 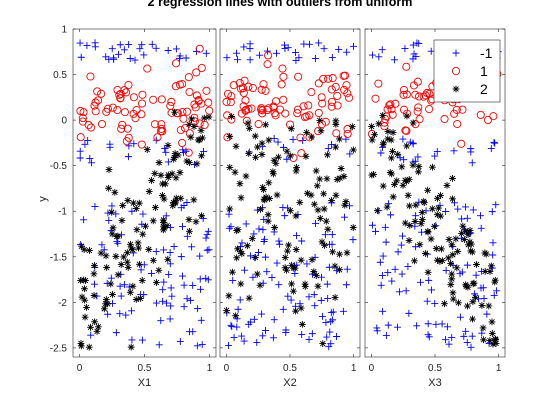 What do you see at coordinates (80, 368) in the screenshot?
I see `x-tick-label: 0` at bounding box center [80, 368].